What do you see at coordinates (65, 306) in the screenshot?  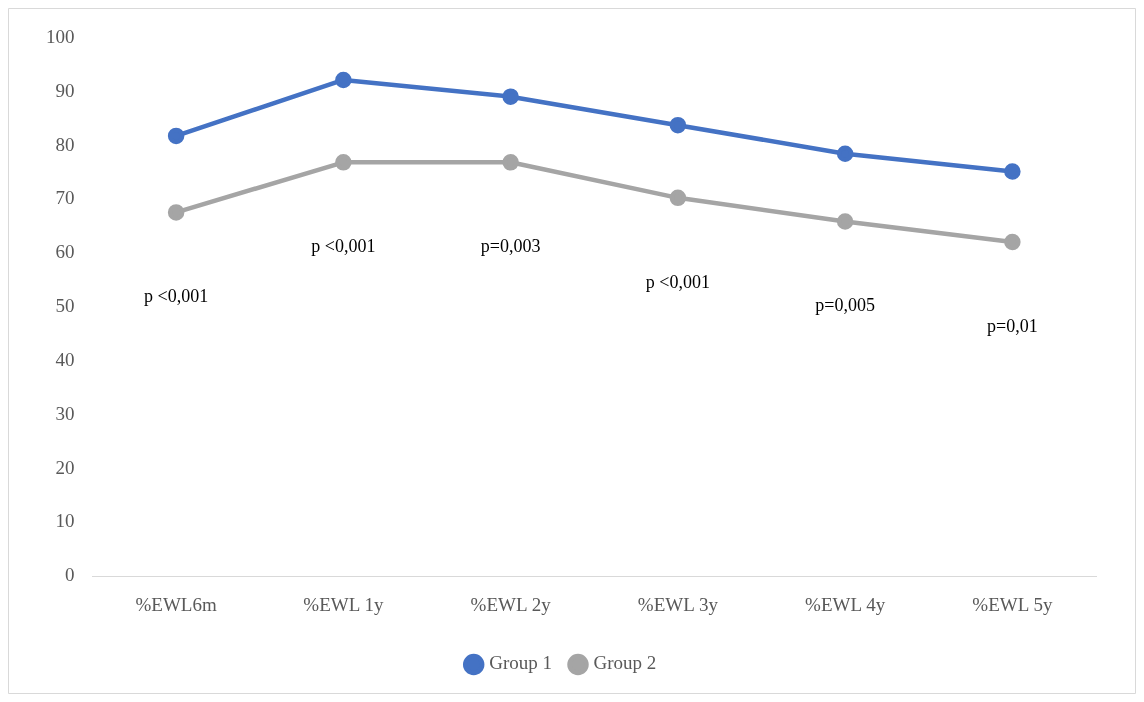 I see `y-tick-label: 50` at bounding box center [65, 306].